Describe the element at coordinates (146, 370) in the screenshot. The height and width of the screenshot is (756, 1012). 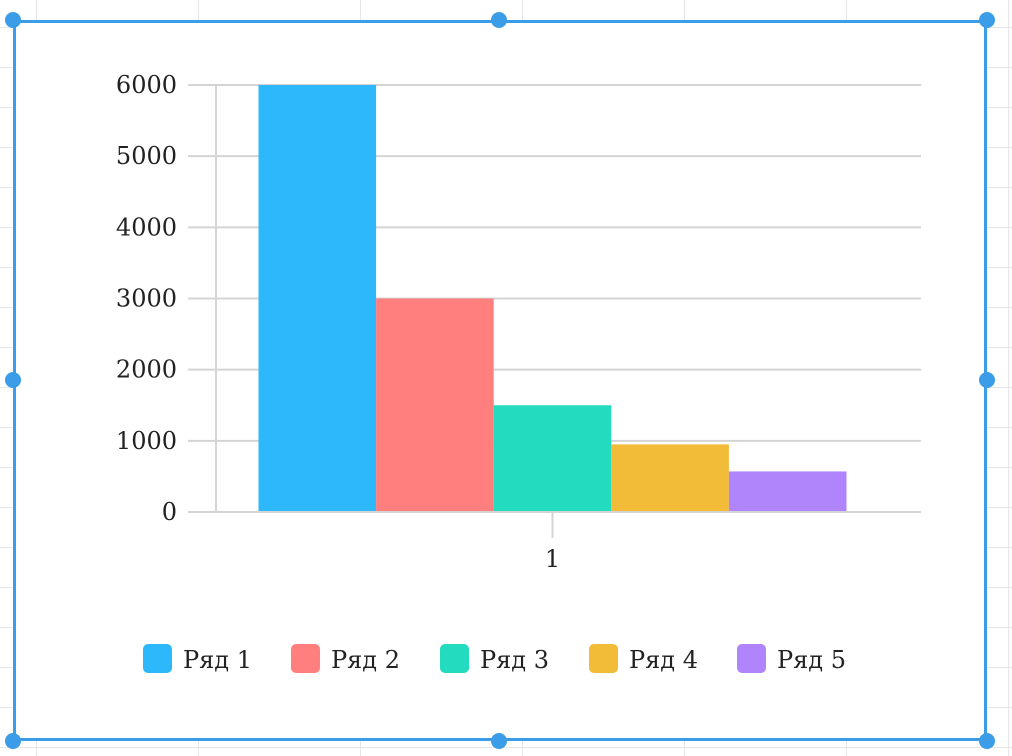
I see `y-tick-label: 2000` at that location.